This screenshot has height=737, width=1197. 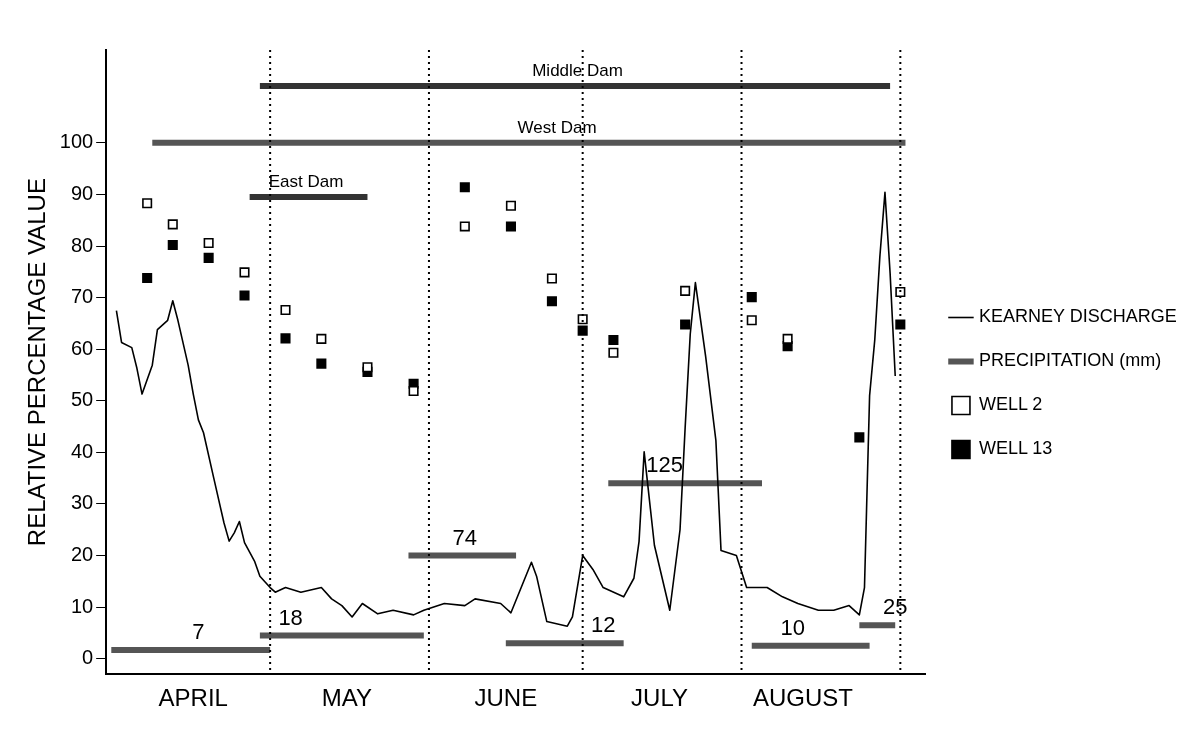 I want to click on y-tick-label: 80, so click(x=82, y=244).